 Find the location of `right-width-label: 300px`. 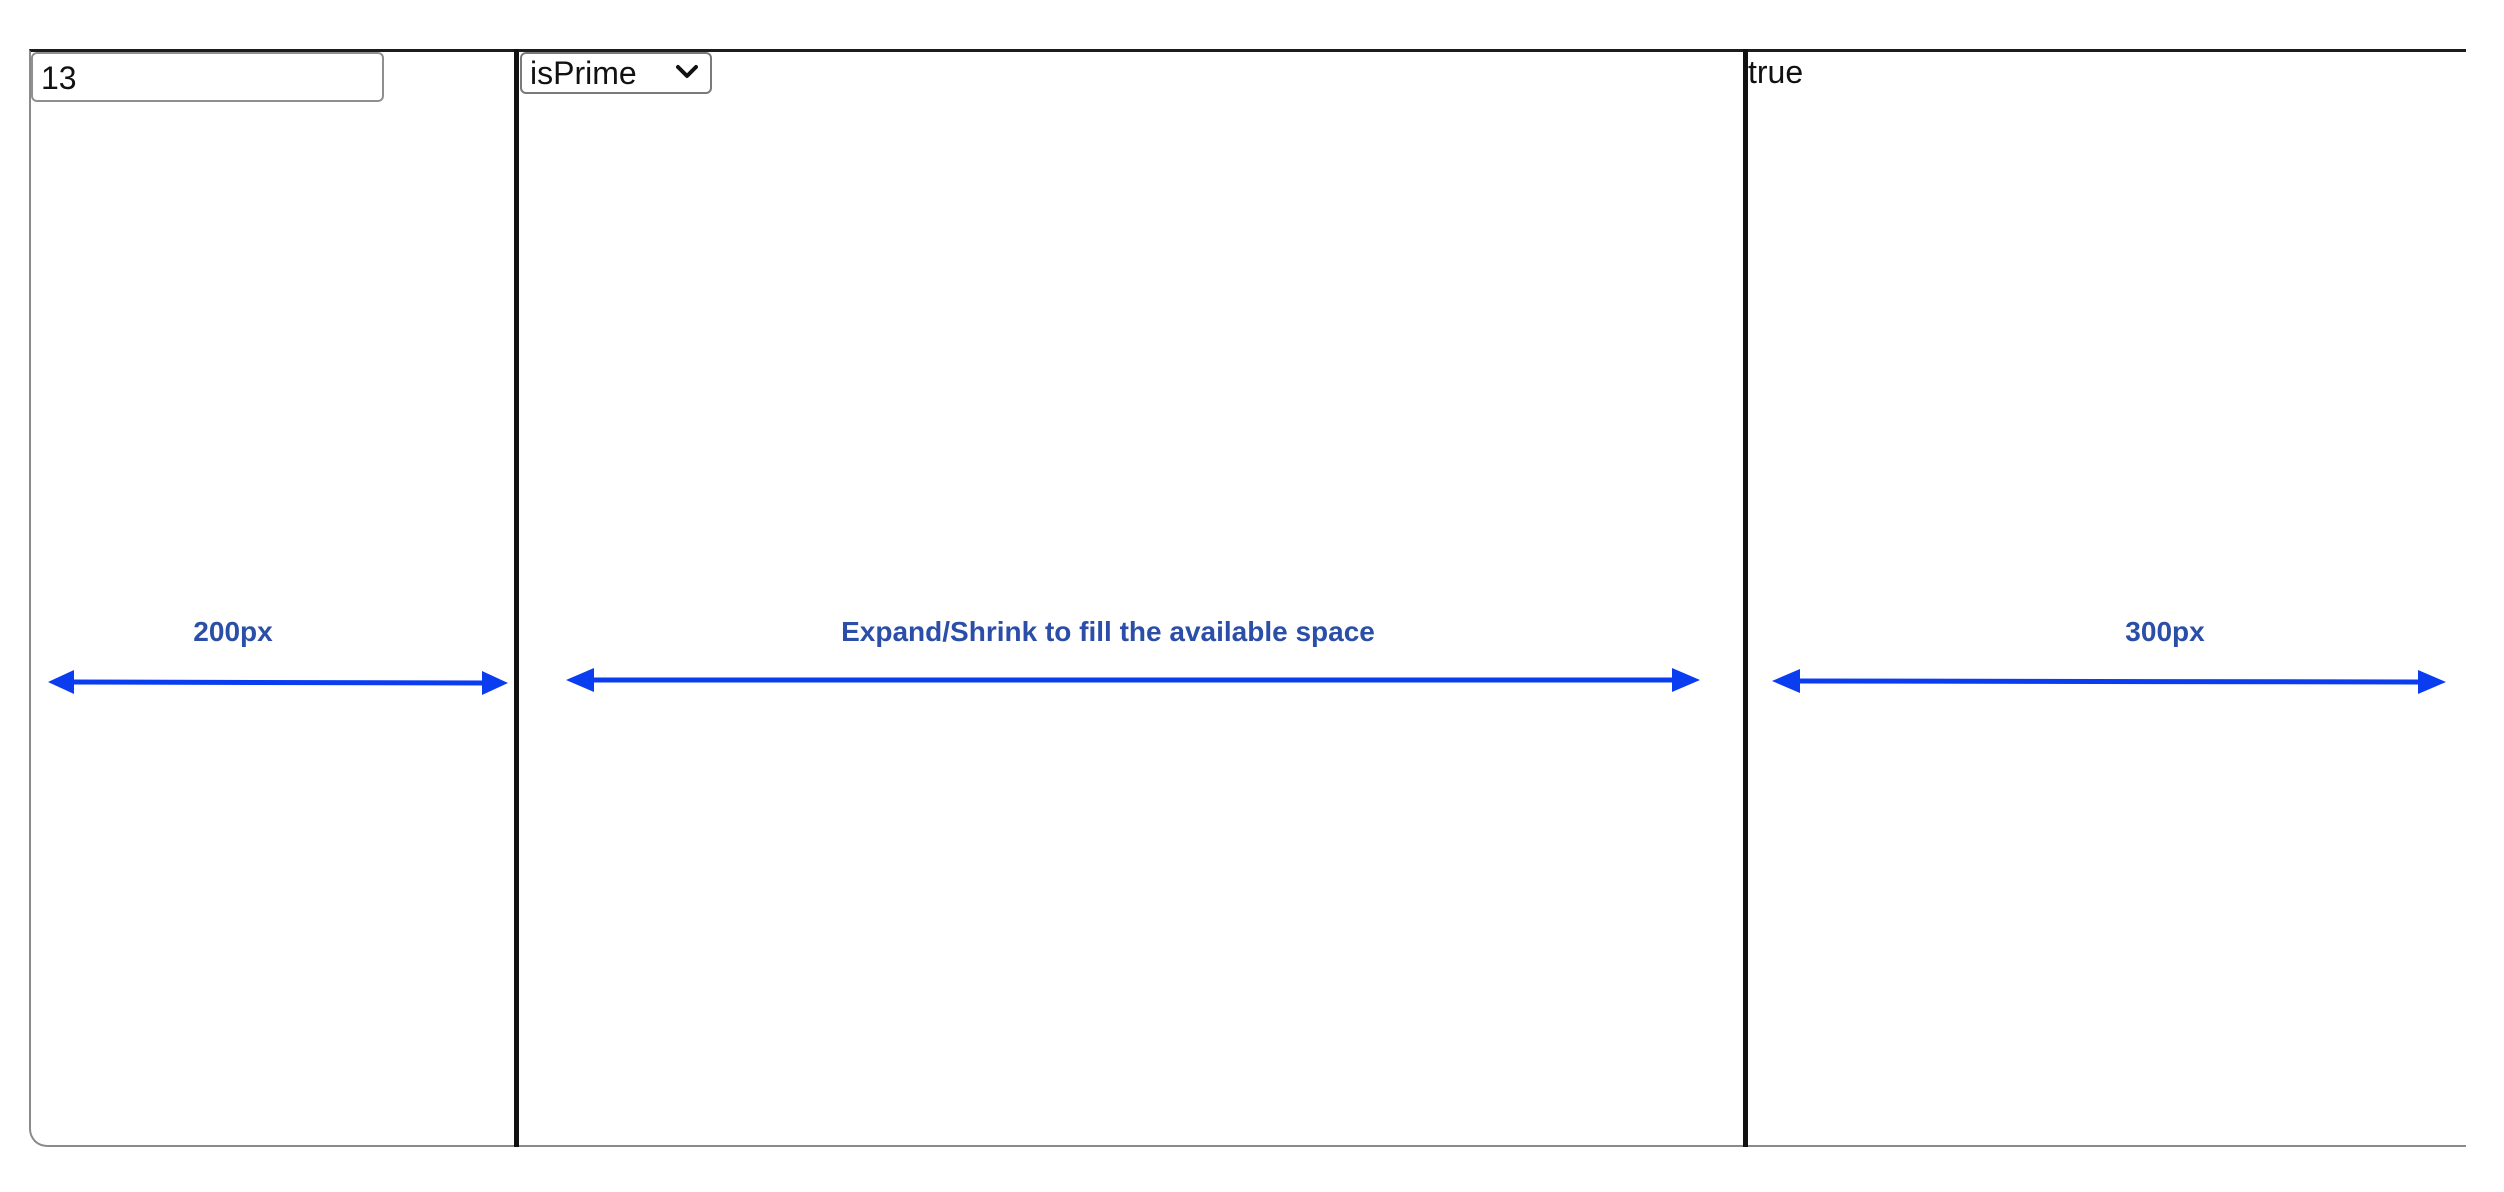

right-width-label: 300px is located at coordinates (2165, 631).